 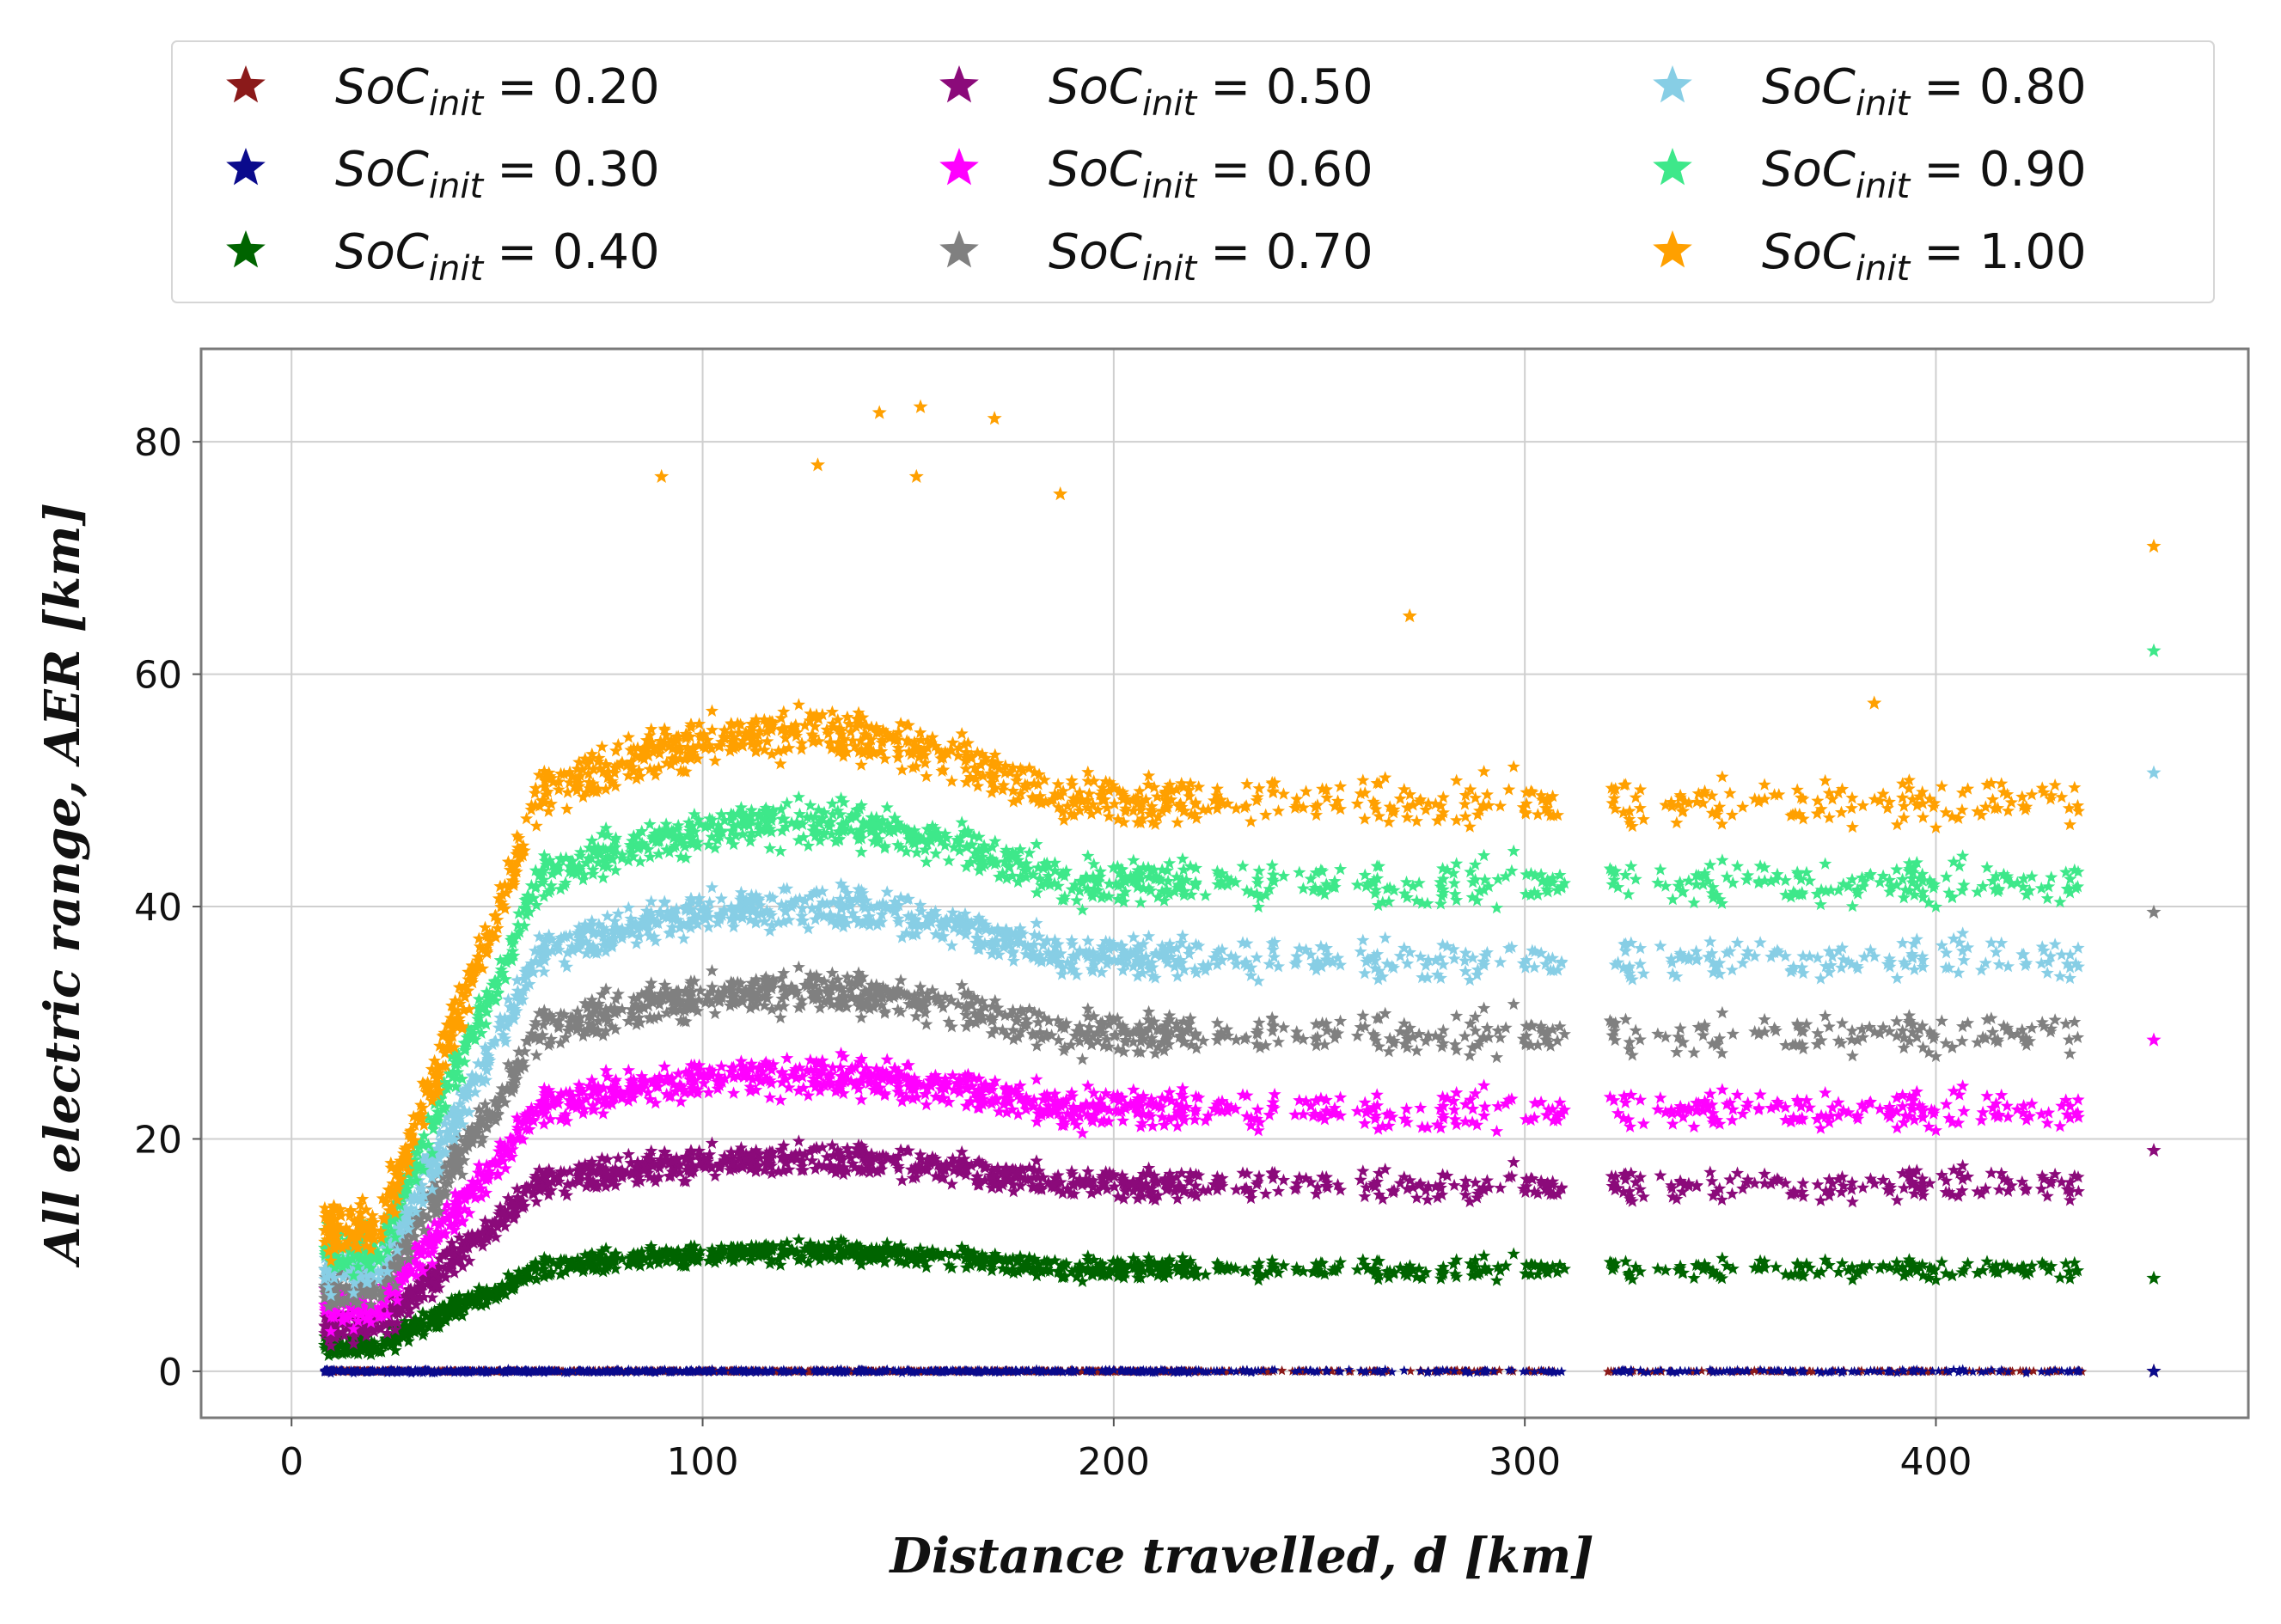 What do you see at coordinates (1924, 174) in the screenshot?
I see `legend-label: SoCinit= 0.90` at bounding box center [1924, 174].